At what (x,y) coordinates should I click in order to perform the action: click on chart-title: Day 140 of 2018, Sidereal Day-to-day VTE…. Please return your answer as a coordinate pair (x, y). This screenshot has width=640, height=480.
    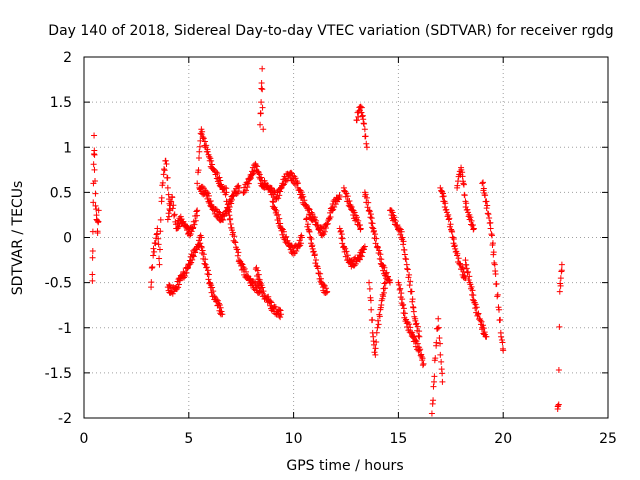
    Looking at the image, I should click on (330, 31).